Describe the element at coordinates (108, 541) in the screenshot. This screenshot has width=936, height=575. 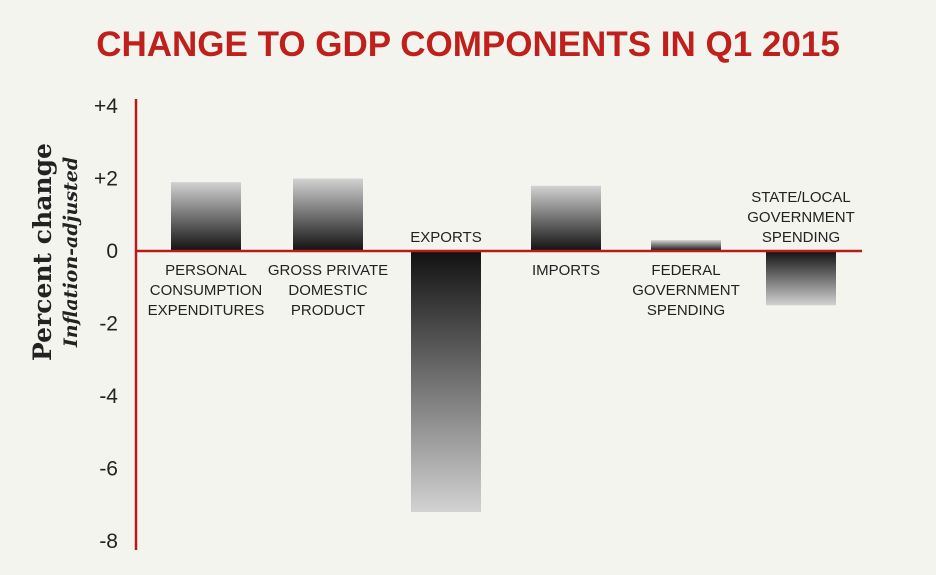
I see `y-tick-label: -8` at that location.